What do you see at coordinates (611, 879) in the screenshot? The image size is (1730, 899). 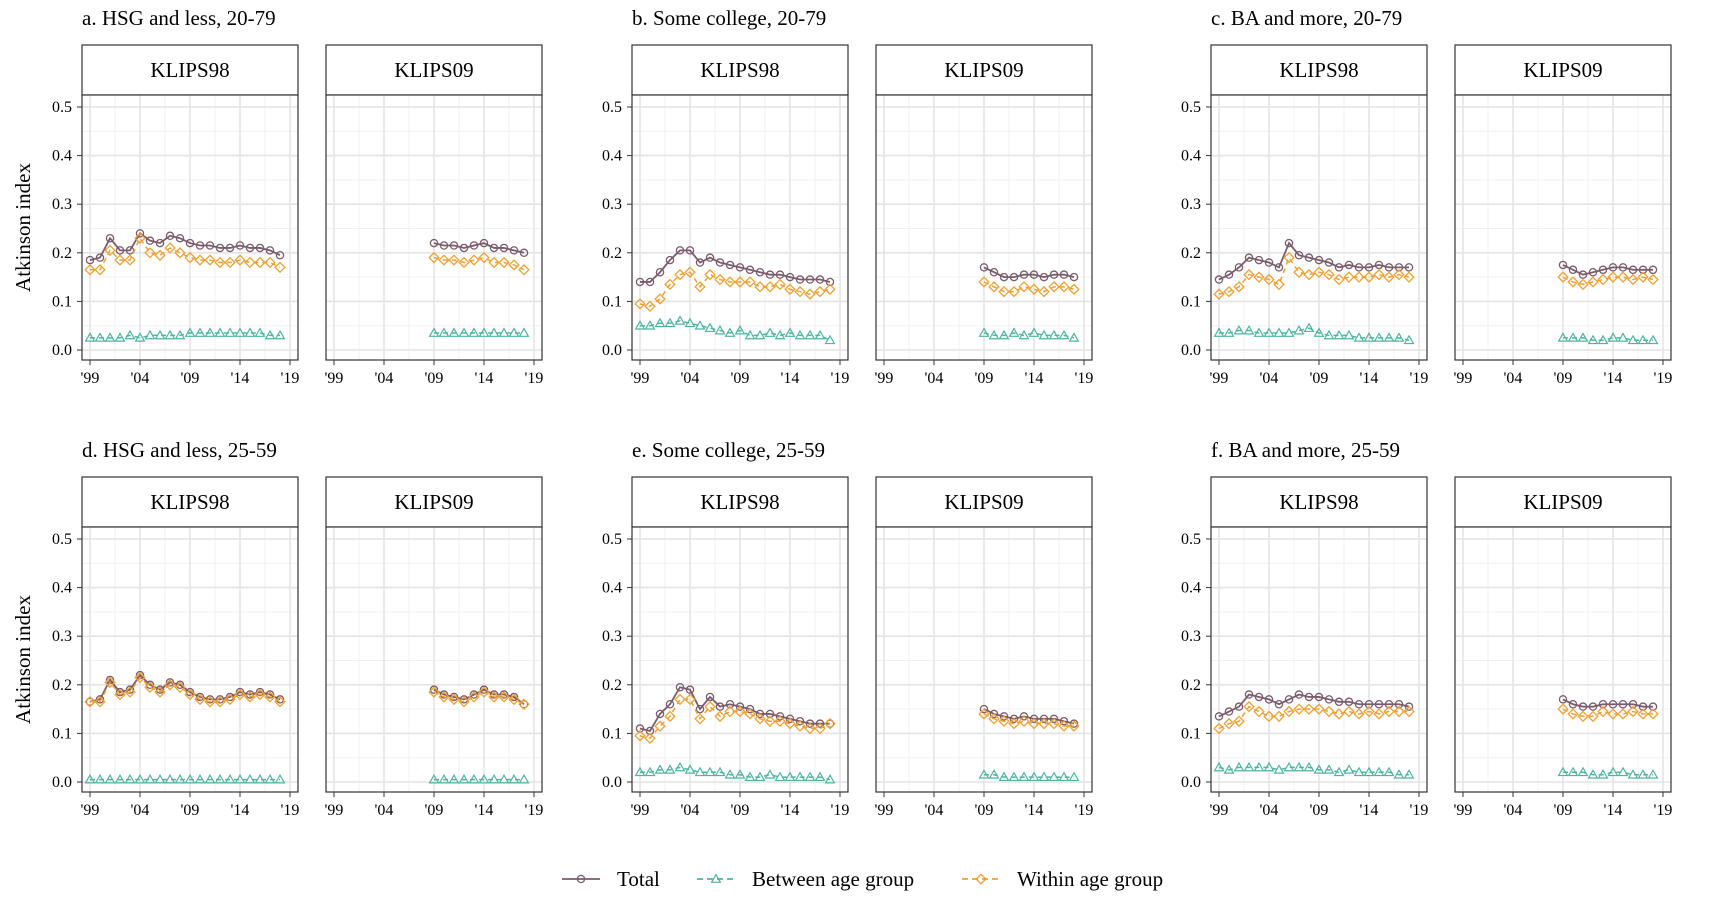 I see `legend-item: Total` at bounding box center [611, 879].